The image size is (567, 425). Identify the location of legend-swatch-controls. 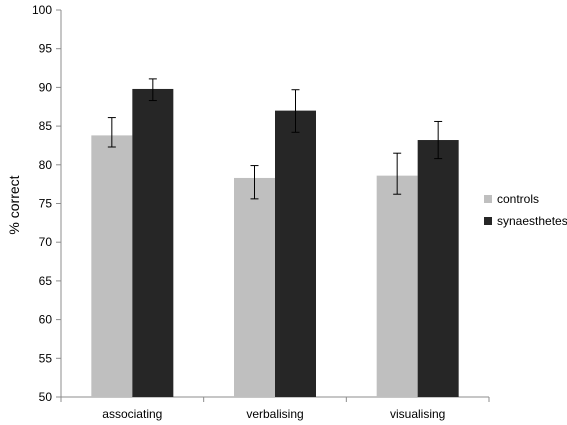
(488, 199).